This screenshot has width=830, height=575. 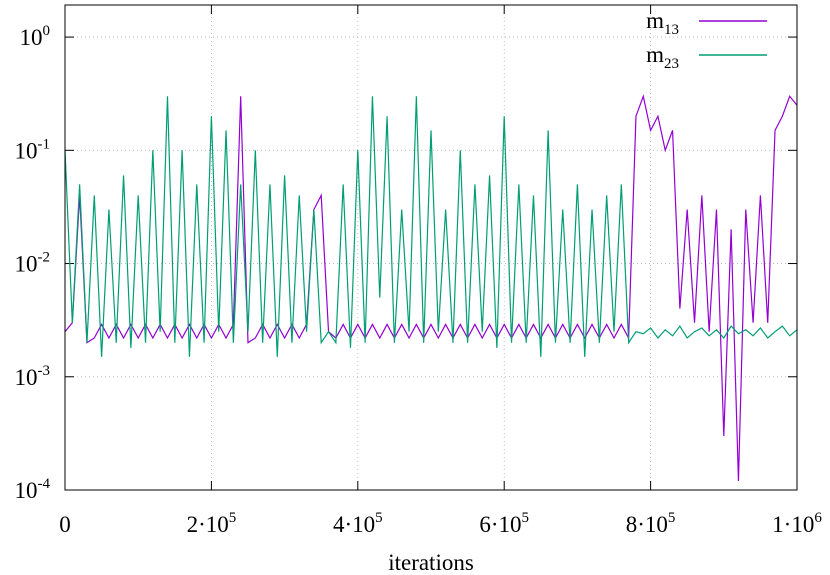 I want to click on x-tick-label: 1·10⁶, so click(x=797, y=523).